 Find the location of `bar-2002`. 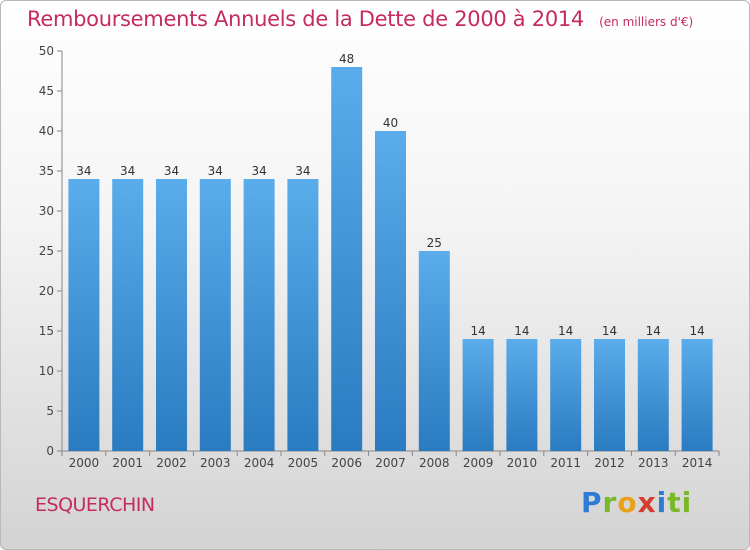

bar-2002 is located at coordinates (171, 315).